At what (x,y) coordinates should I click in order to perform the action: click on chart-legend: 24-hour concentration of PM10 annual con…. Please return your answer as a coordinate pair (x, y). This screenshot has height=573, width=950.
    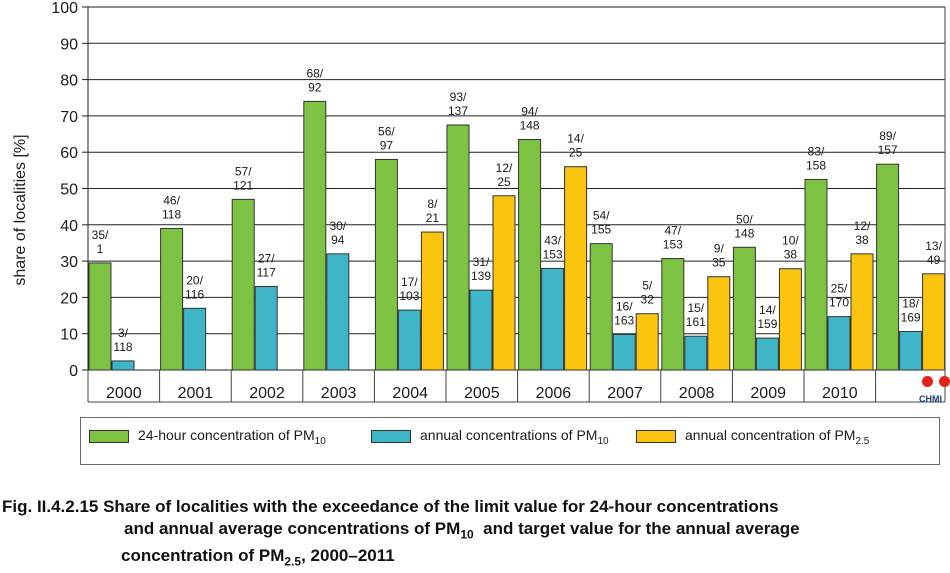
    Looking at the image, I should click on (510, 441).